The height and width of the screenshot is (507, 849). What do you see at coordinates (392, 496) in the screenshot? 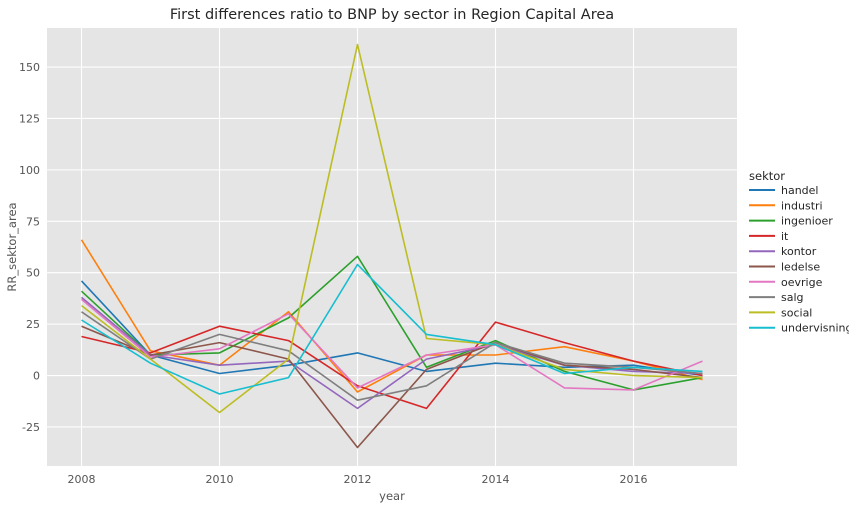
I see `x-axis-label: year` at bounding box center [392, 496].